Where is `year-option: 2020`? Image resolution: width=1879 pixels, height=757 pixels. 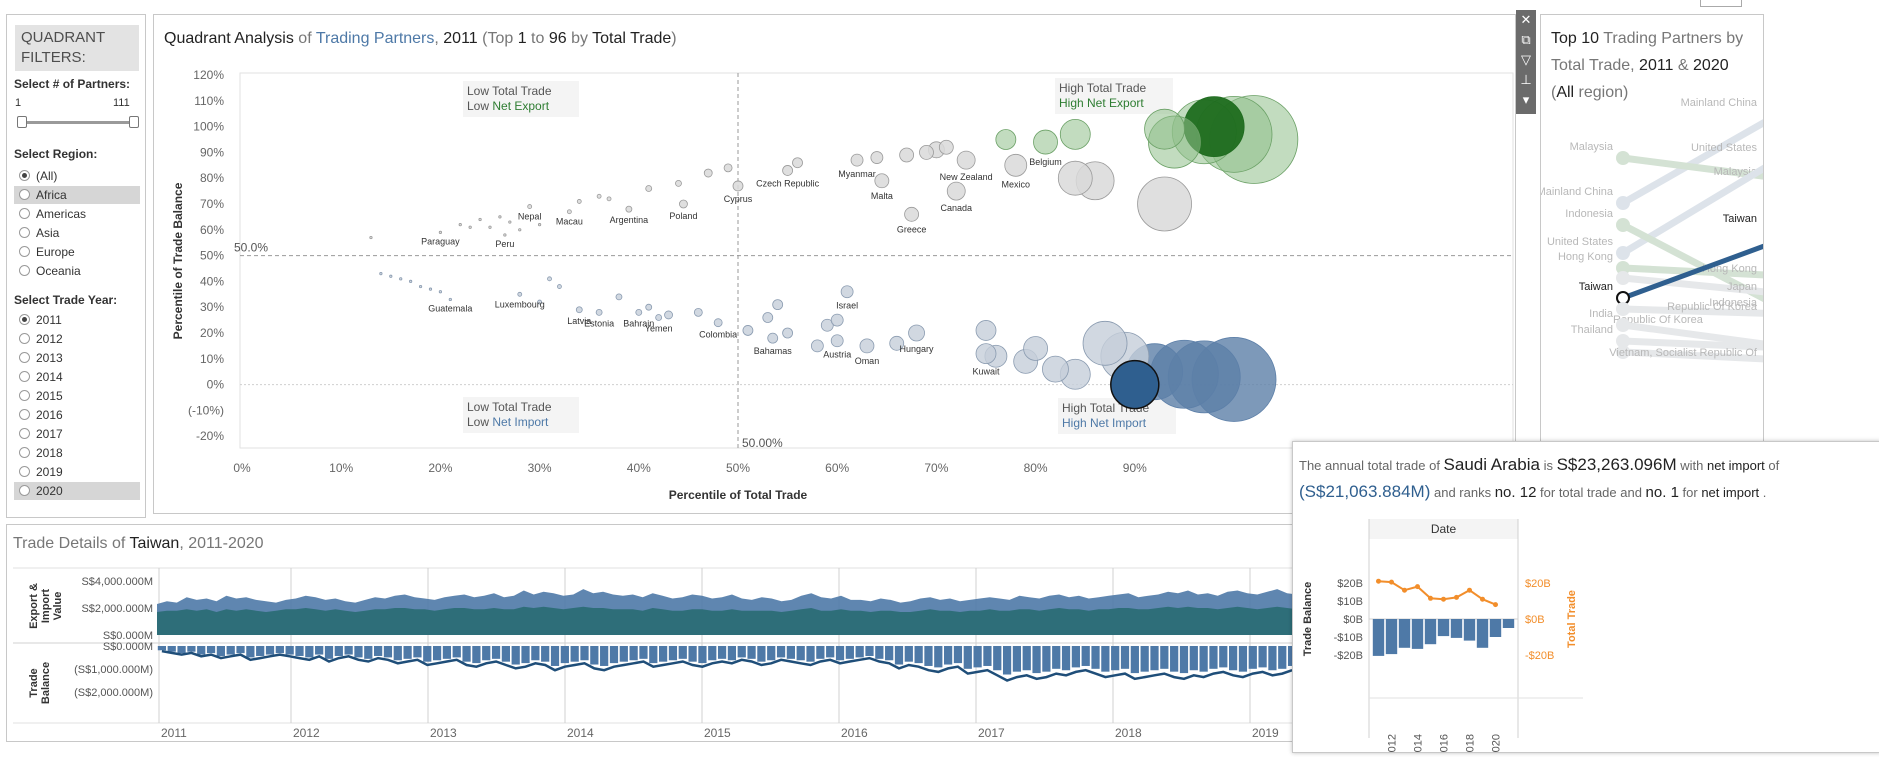 year-option: 2020 is located at coordinates (77, 491).